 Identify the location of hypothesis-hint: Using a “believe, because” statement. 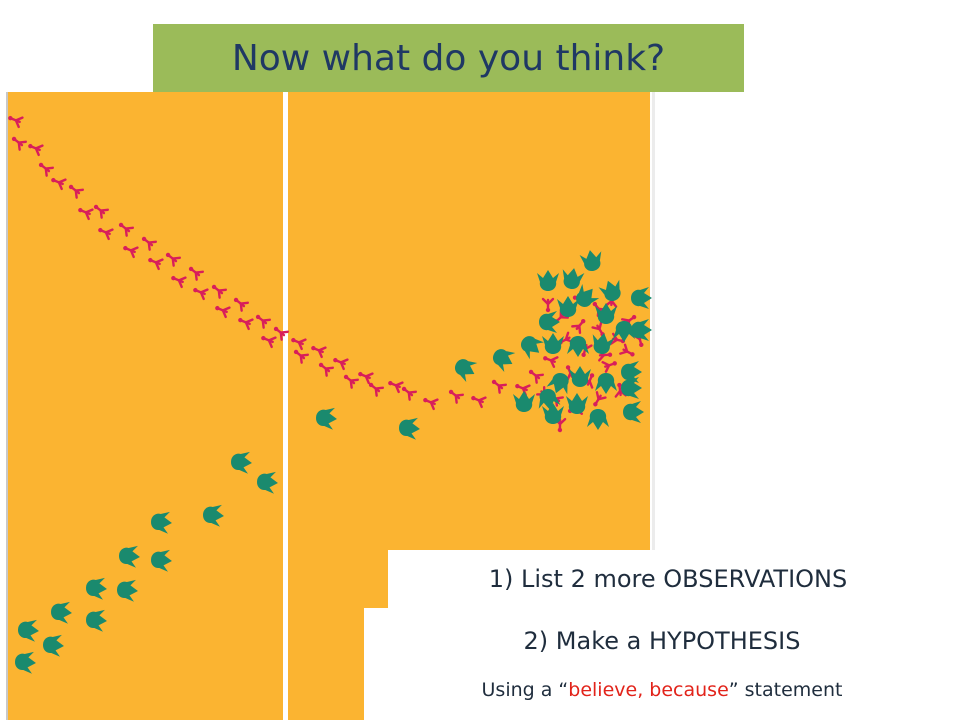
(662, 690).